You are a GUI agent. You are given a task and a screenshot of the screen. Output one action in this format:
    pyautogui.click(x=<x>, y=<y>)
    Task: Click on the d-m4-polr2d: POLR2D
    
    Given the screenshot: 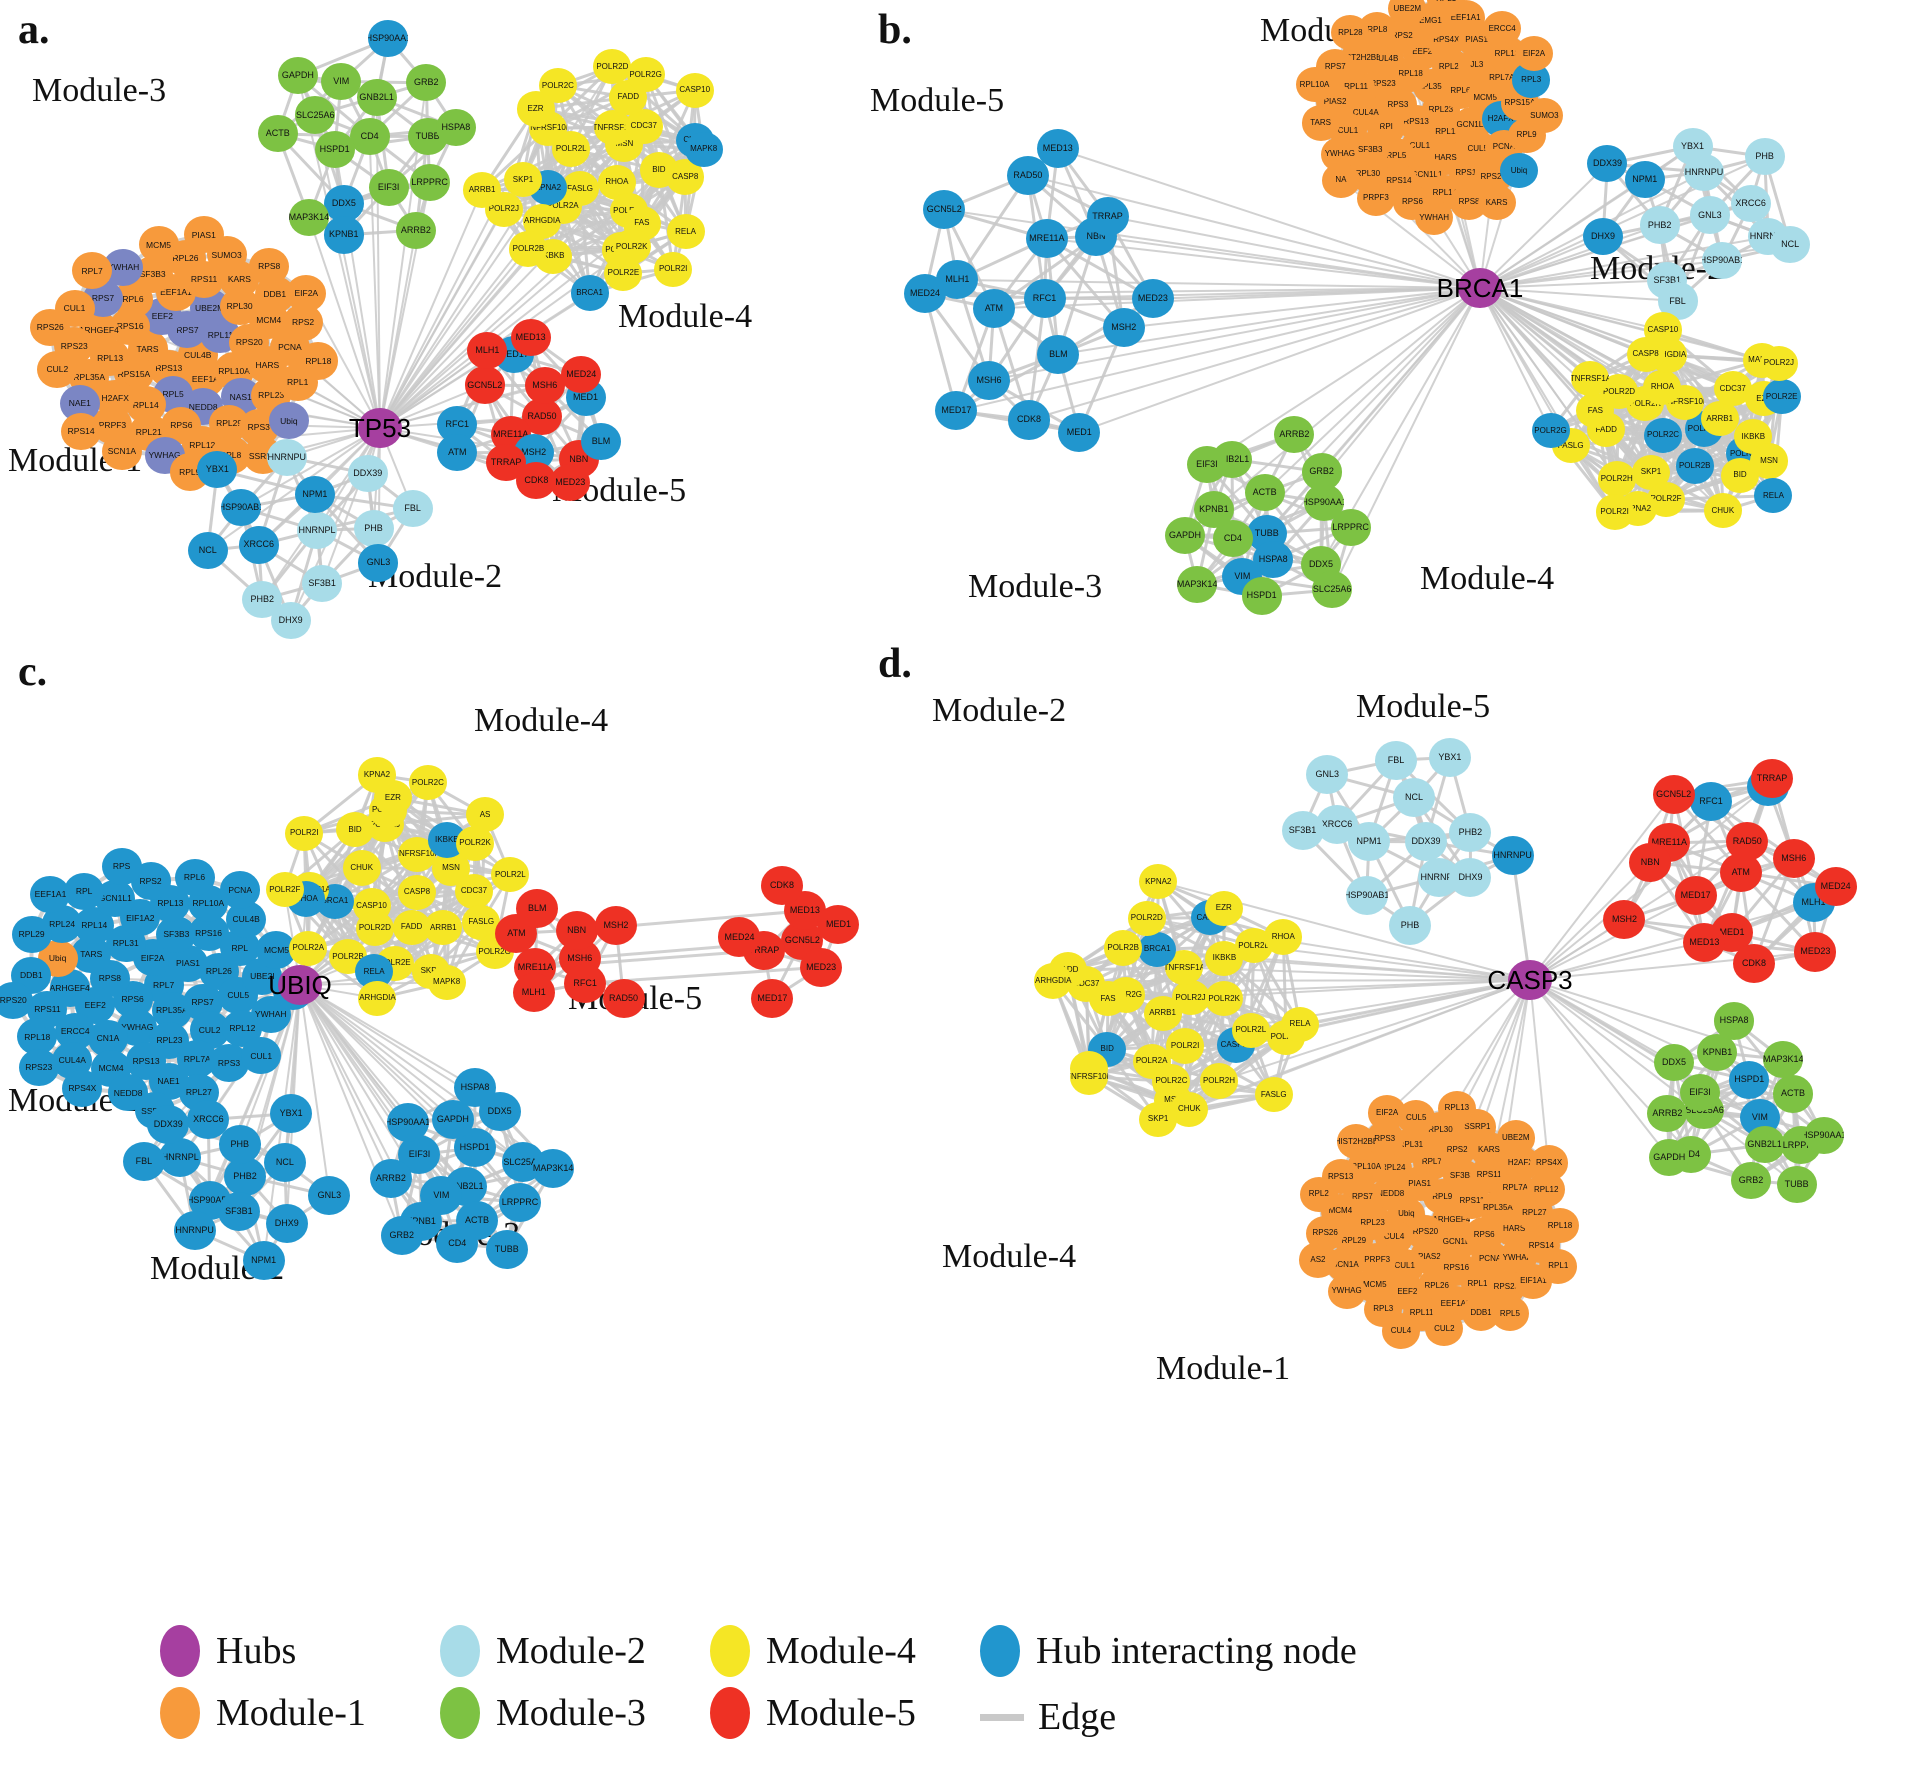 What is the action you would take?
    pyautogui.click(x=1146, y=918)
    